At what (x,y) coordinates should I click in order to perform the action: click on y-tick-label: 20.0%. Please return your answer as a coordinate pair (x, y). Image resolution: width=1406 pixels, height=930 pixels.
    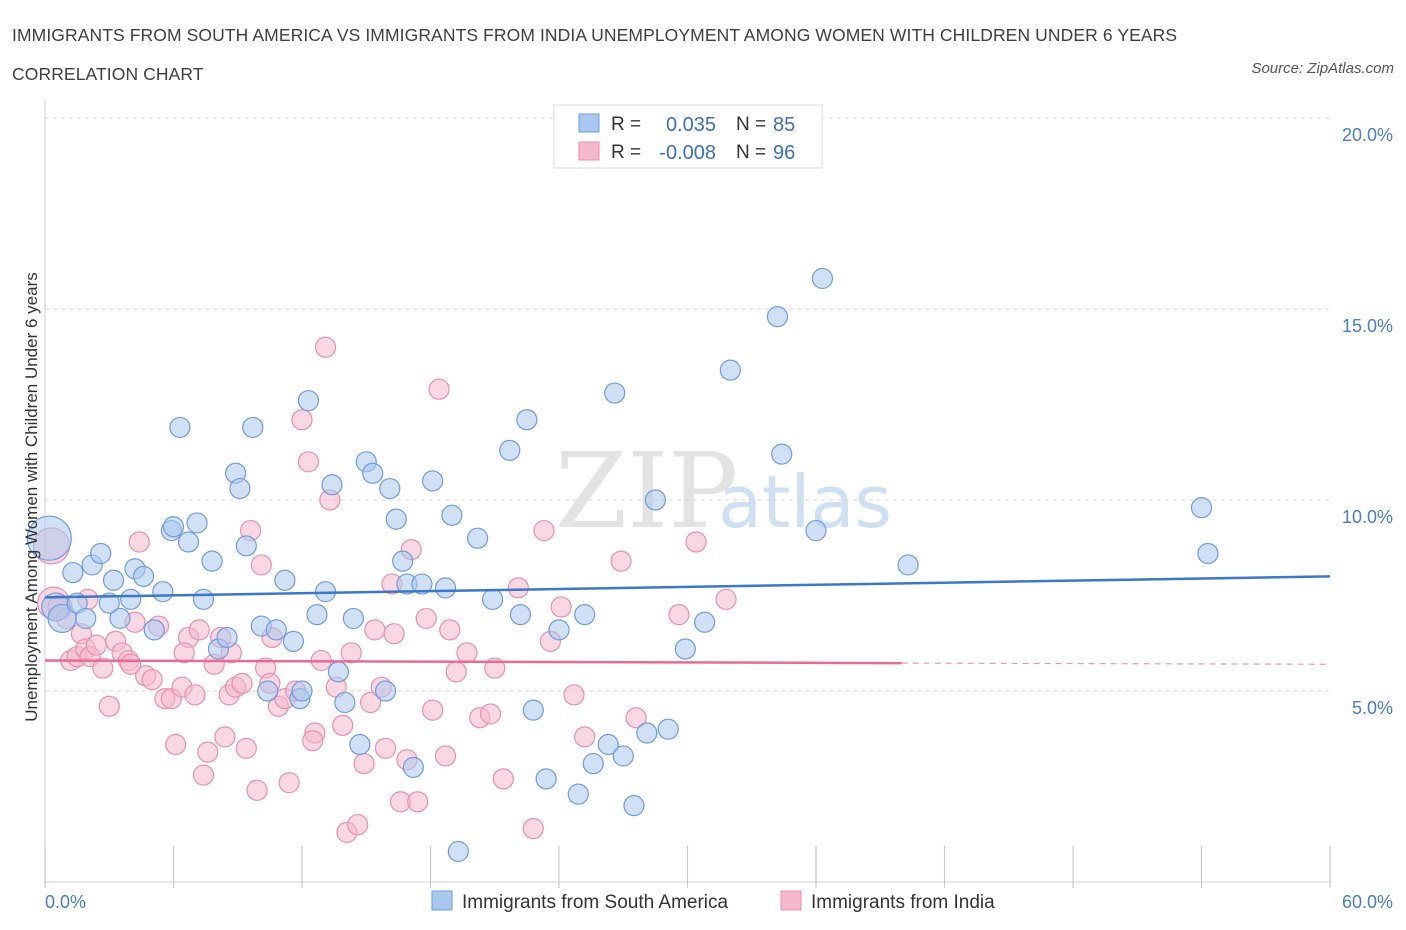
    Looking at the image, I should click on (1367, 135).